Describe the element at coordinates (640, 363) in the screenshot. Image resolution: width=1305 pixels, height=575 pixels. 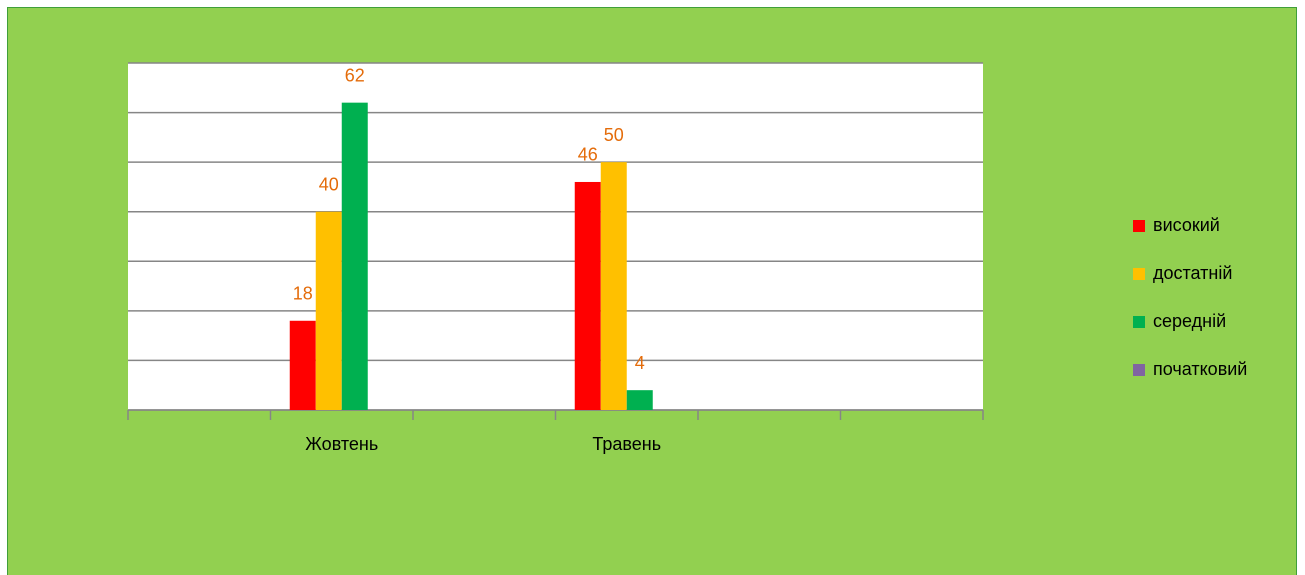
I see `data-label: 4` at that location.